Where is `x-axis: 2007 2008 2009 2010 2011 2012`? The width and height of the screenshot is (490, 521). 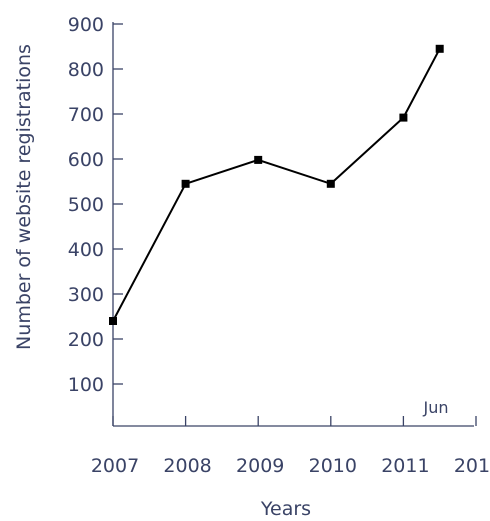 x-axis: 2007 2008 2009 2010 2011 2012 is located at coordinates (290, 446).